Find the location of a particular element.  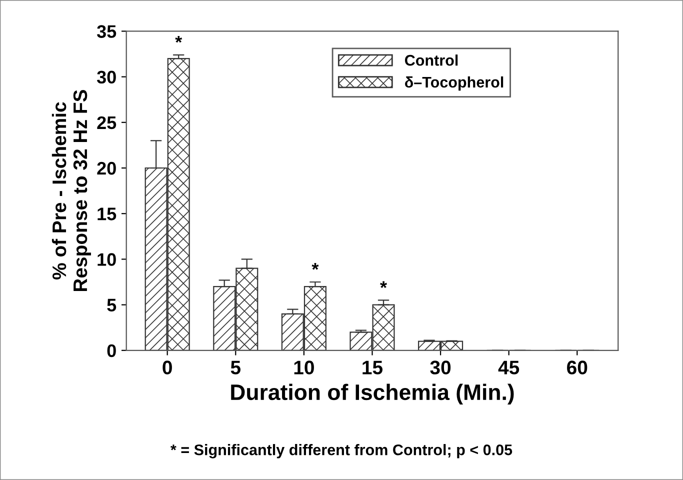

x-tick-label: 10 is located at coordinates (304, 367).